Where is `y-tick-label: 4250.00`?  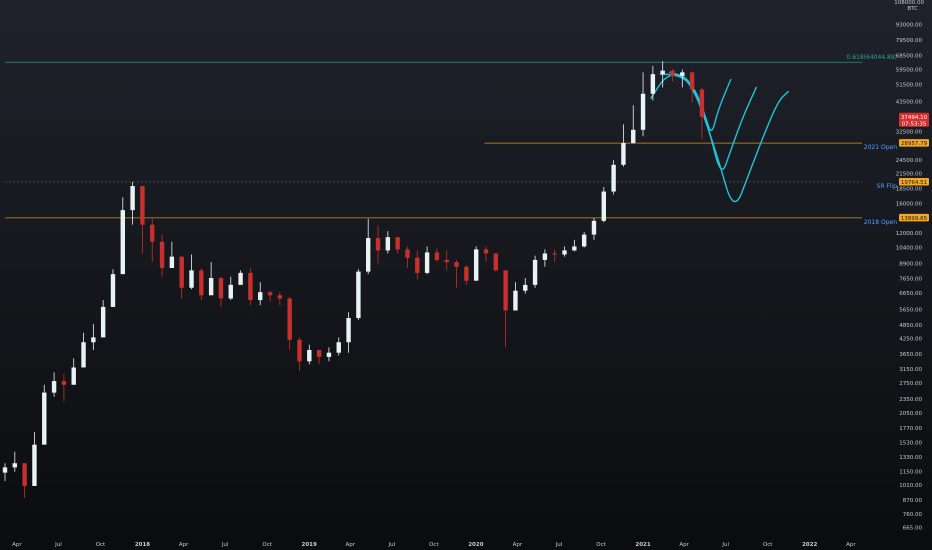
y-tick-label: 4250.00 is located at coordinates (910, 340).